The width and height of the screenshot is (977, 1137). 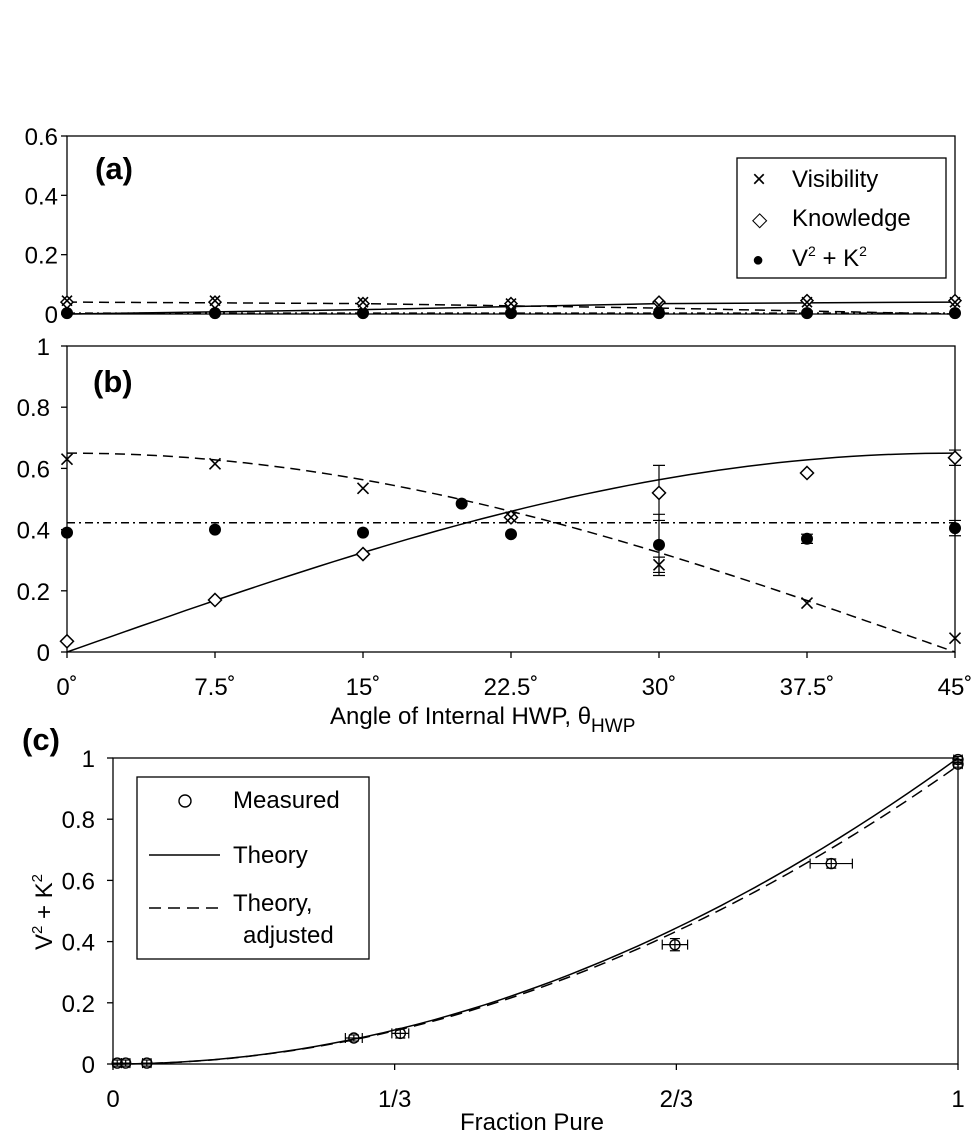 What do you see at coordinates (676, 1099) in the screenshot?
I see `x-tick-label: 2/3` at bounding box center [676, 1099].